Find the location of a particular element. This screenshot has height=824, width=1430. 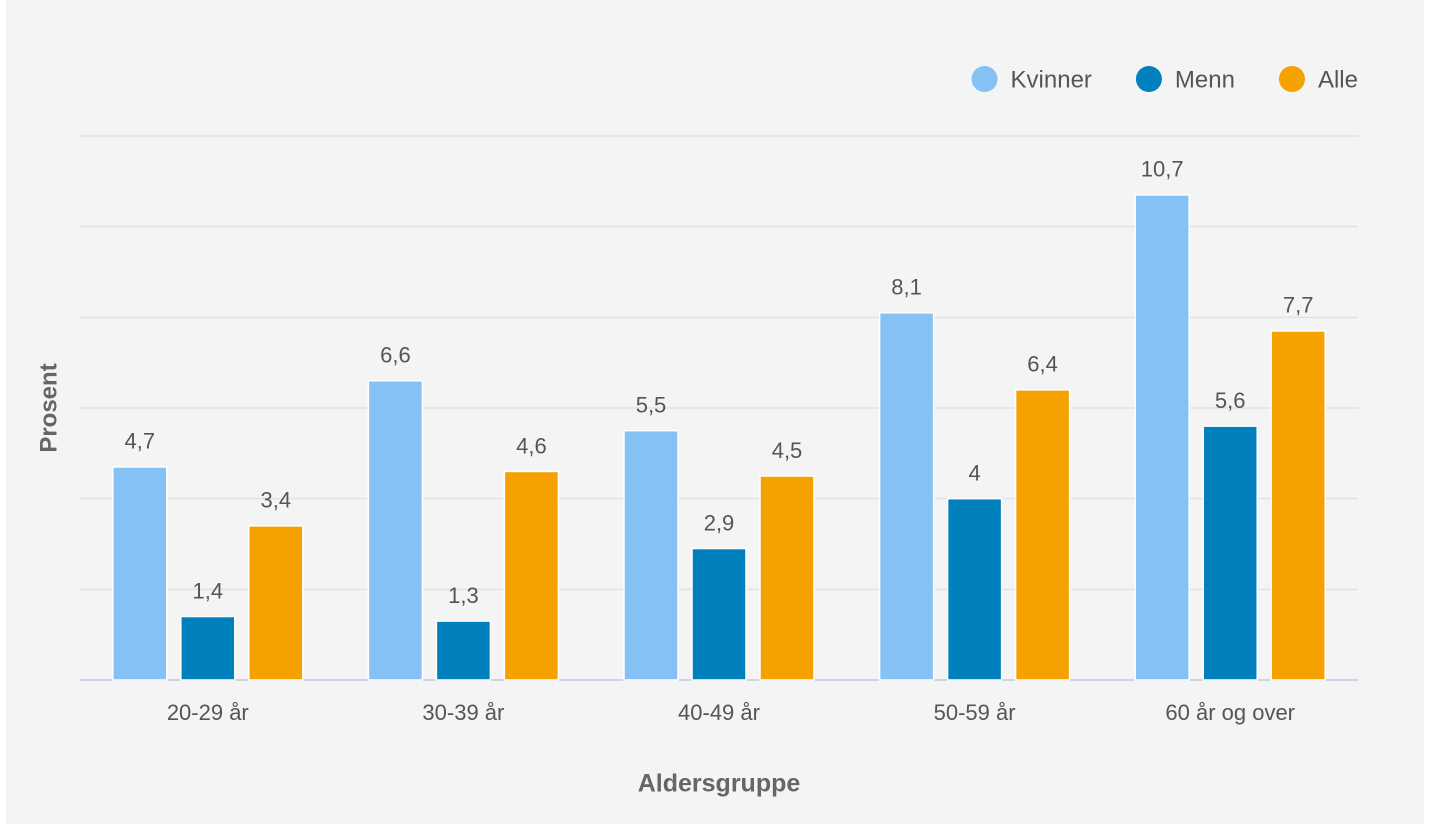

data-label: 4,5 is located at coordinates (787, 450).